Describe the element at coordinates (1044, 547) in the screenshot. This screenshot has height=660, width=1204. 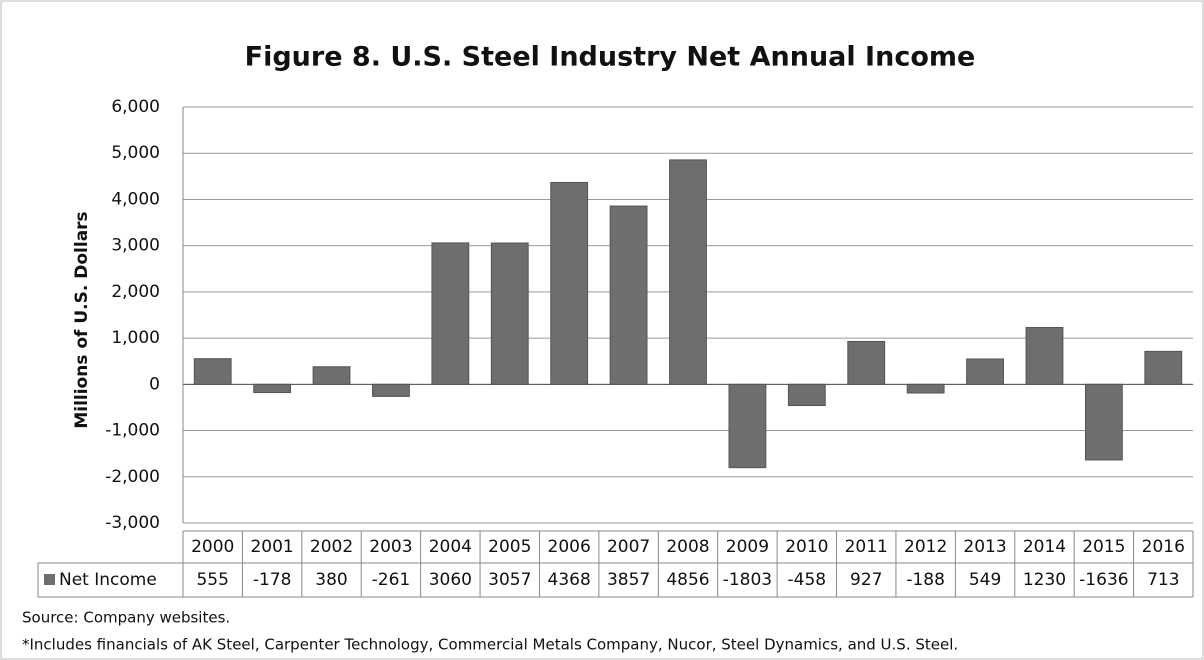
I see `x-tick-label: 2014` at that location.